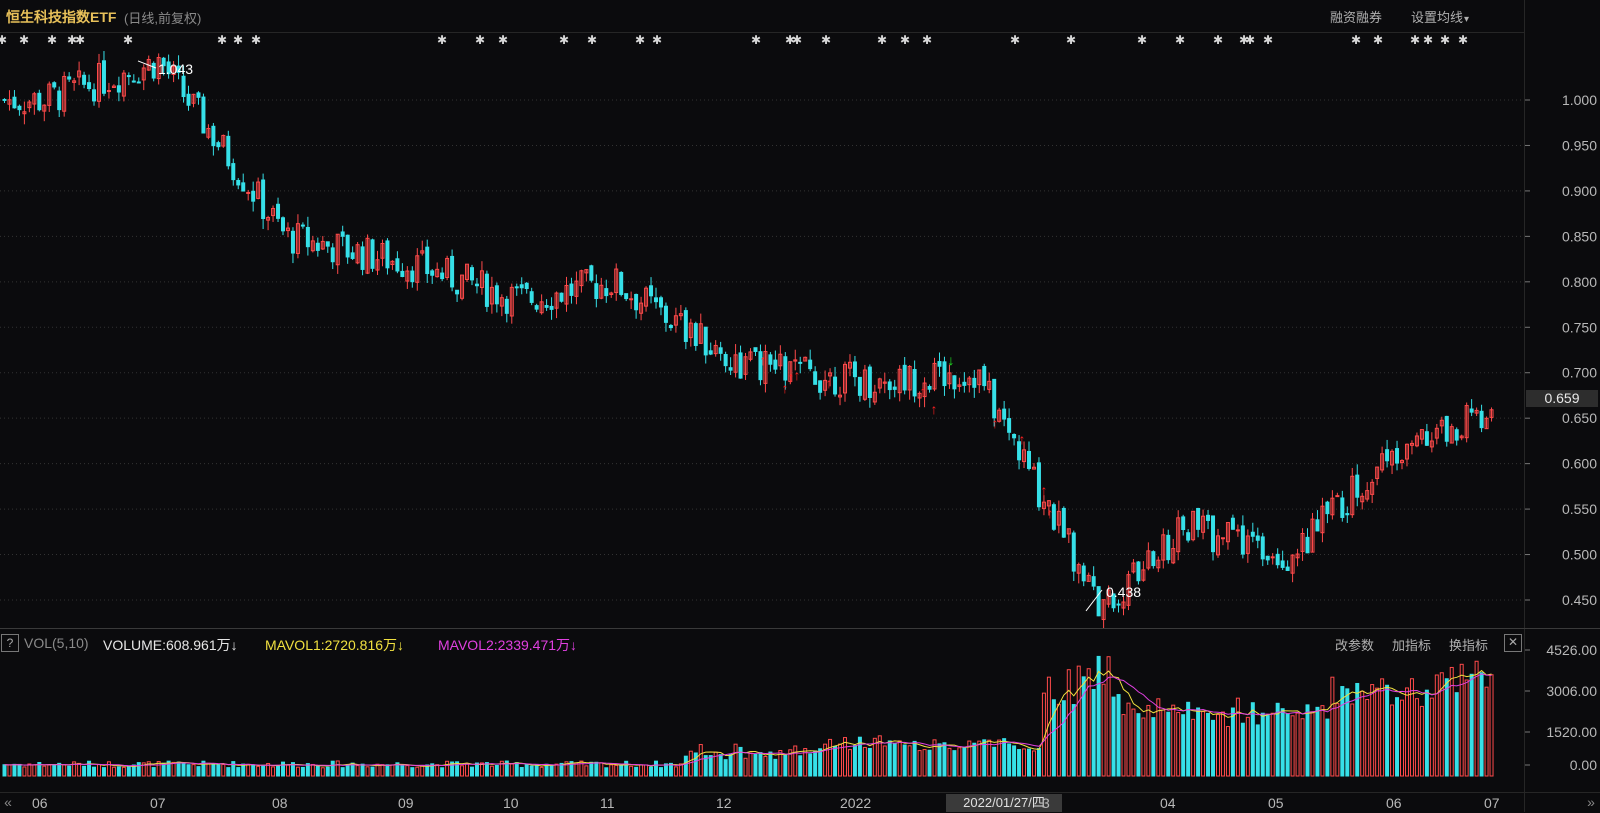 The width and height of the screenshot is (1600, 813). Describe the element at coordinates (1591, 802) in the screenshot. I see `scroll-right-icon: »` at that location.